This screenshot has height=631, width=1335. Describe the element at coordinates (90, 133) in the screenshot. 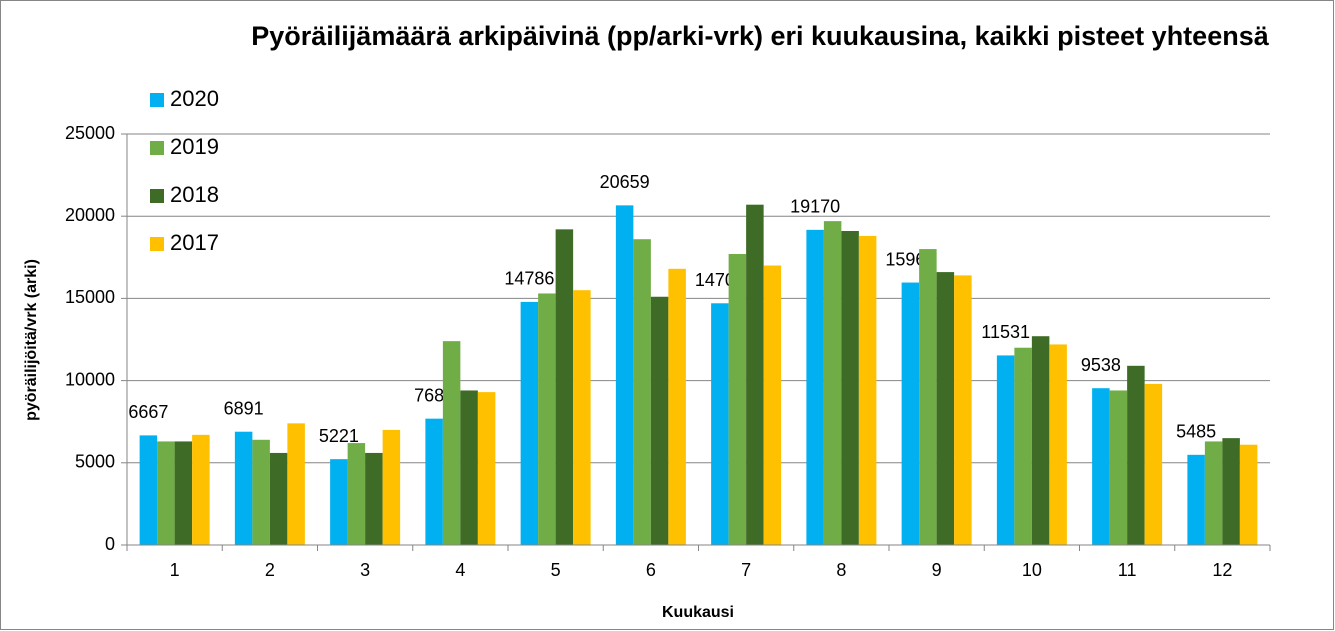

I see `y-tick-label: 25000` at that location.